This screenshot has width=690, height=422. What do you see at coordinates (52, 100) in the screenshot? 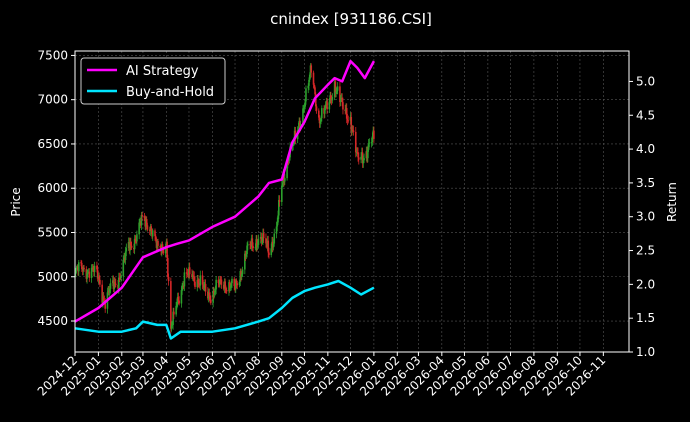
I see `y-tick-label-left: 7000` at bounding box center [52, 100].